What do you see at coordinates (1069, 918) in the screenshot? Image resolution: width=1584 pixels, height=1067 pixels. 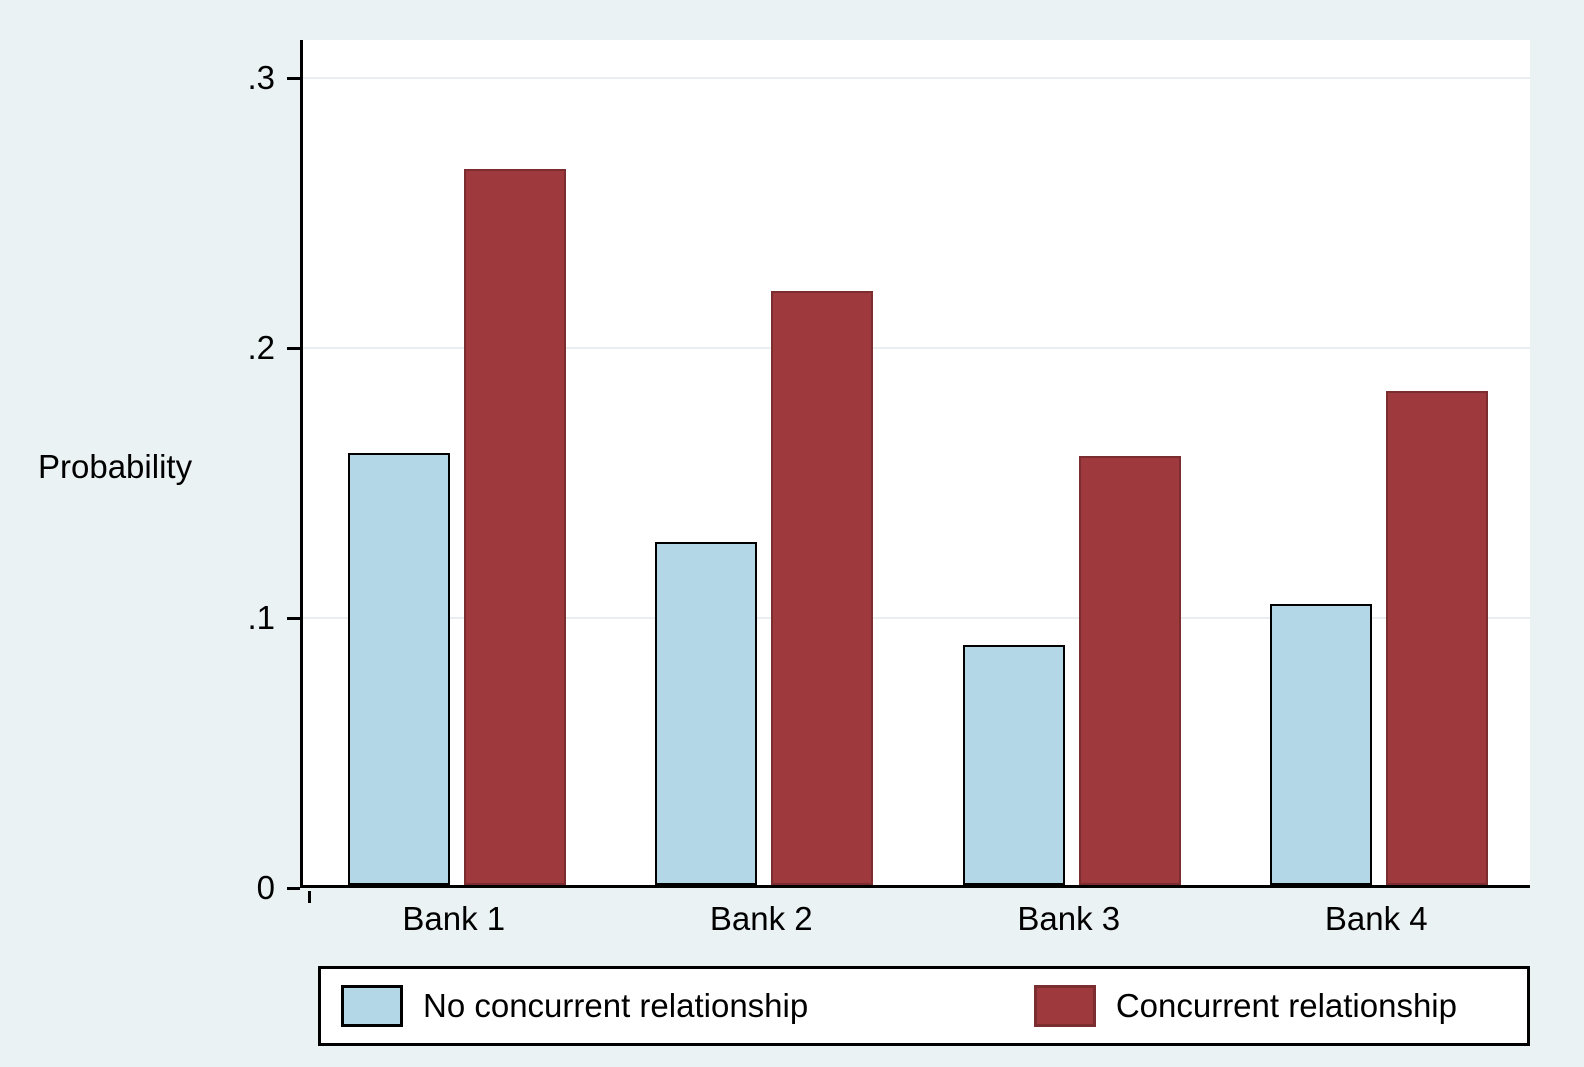 I see `x-axis-category-label: Bank 3` at bounding box center [1069, 918].